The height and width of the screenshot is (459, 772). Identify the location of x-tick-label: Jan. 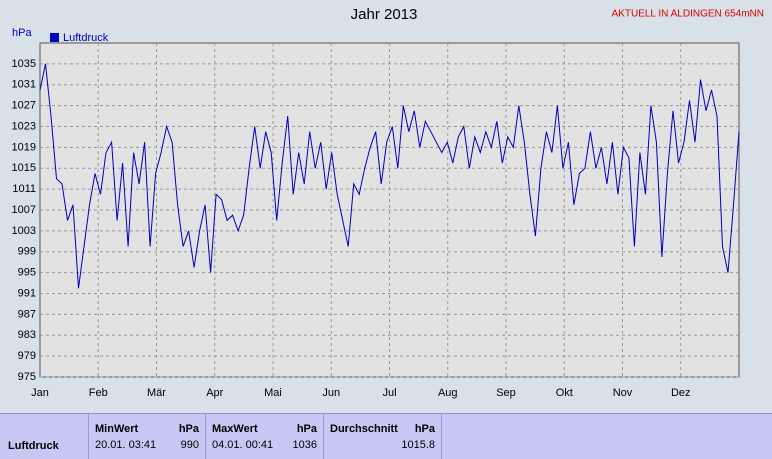
(40, 393).